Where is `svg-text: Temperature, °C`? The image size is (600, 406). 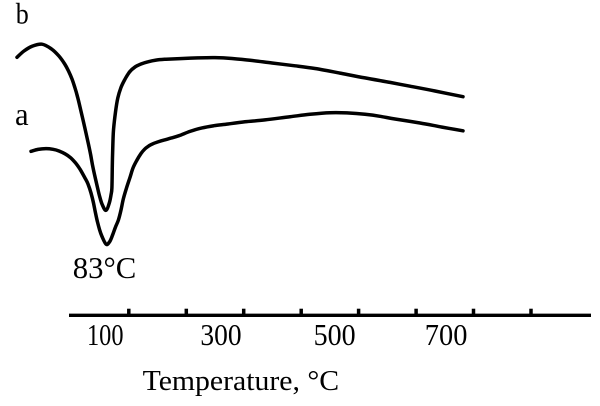
svg-text: Temperature, °C is located at coordinates (241, 381).